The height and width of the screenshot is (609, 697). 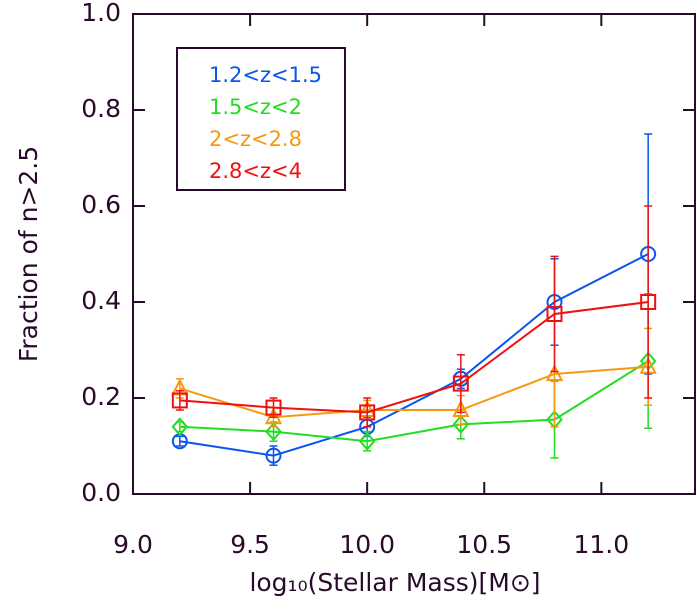 I want to click on x-tick-label: 11.0, so click(x=601, y=544).